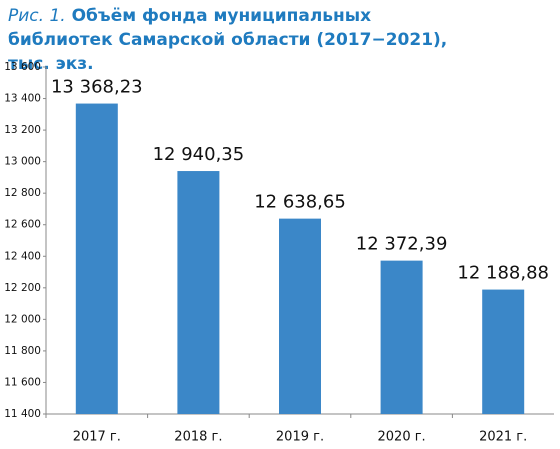 Image resolution: width=560 pixels, height=449 pixels. I want to click on y-tick-label: 13 000, so click(22, 162).